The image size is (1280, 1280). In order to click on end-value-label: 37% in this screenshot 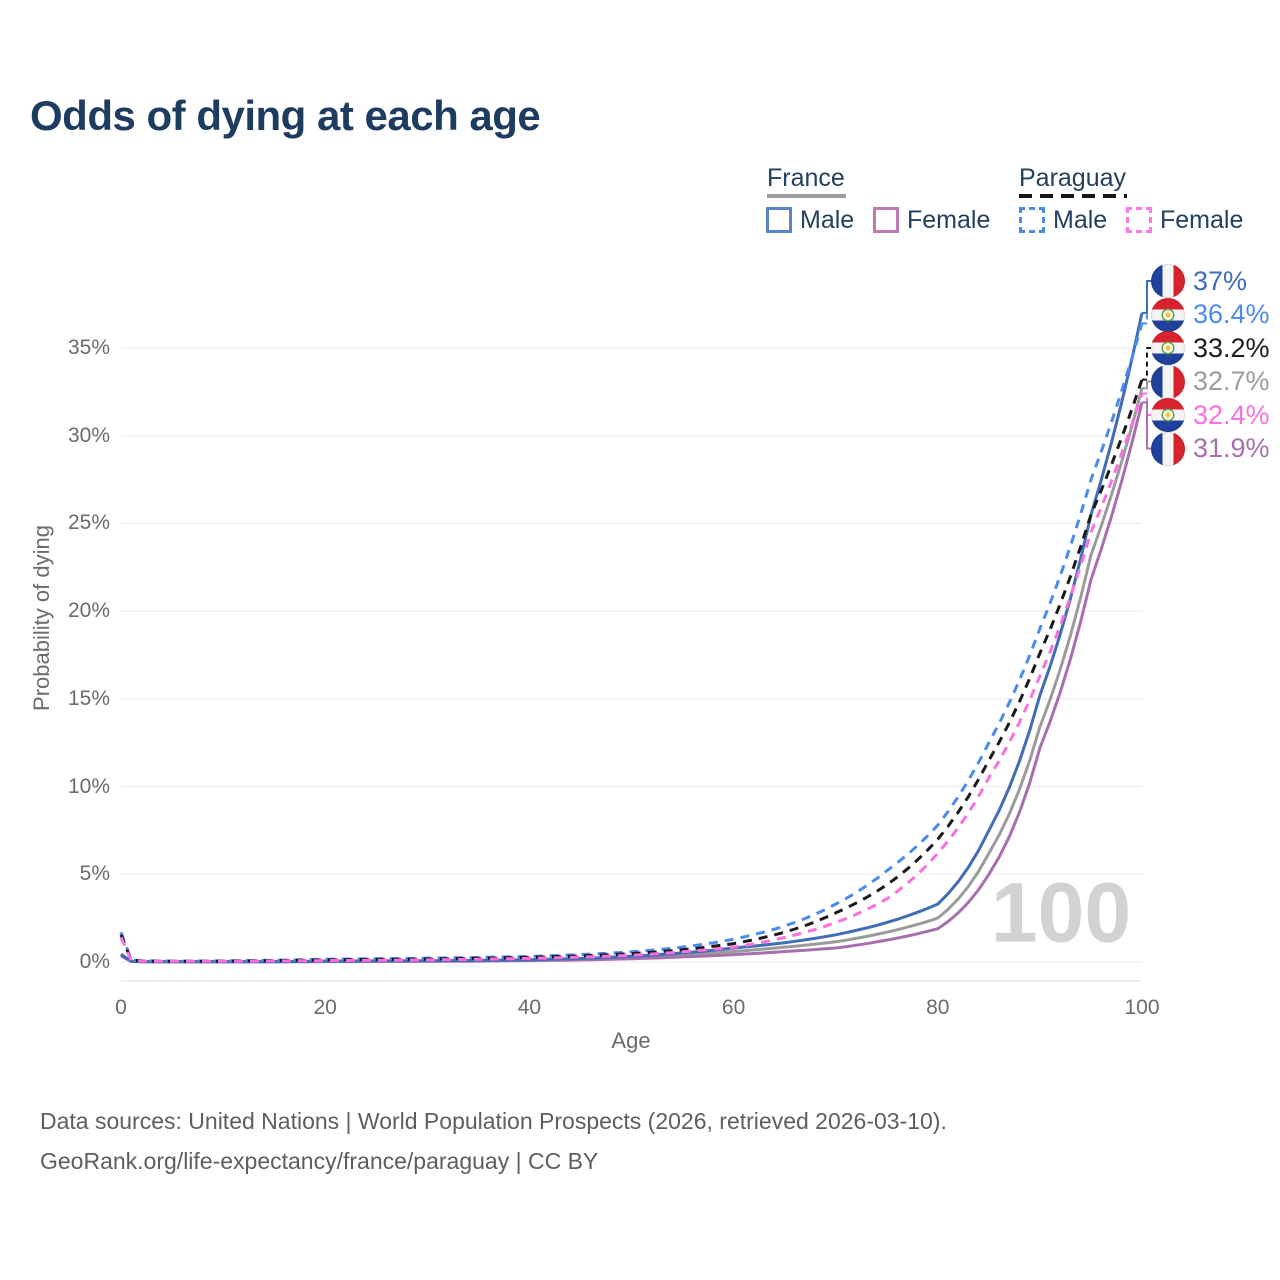, I will do `click(1220, 280)`.